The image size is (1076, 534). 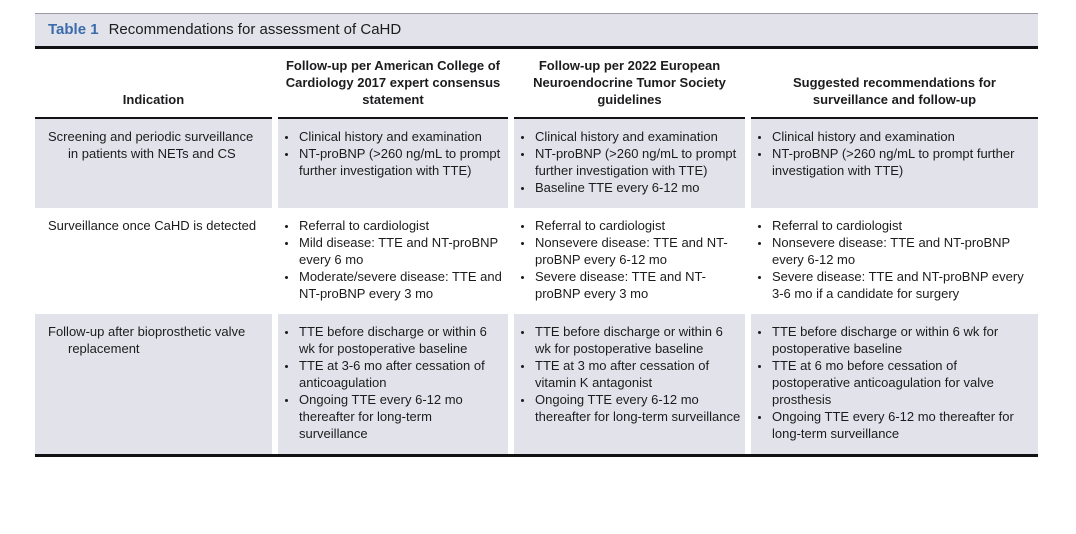 What do you see at coordinates (637, 187) in the screenshot?
I see `bullet-item: Baseline TTE every 6-12 mo` at bounding box center [637, 187].